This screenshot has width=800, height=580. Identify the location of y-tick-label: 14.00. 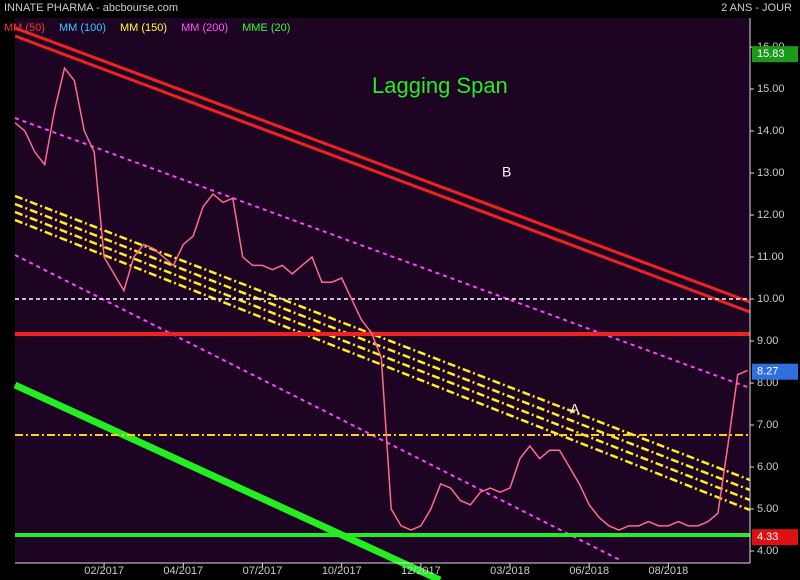
(771, 131).